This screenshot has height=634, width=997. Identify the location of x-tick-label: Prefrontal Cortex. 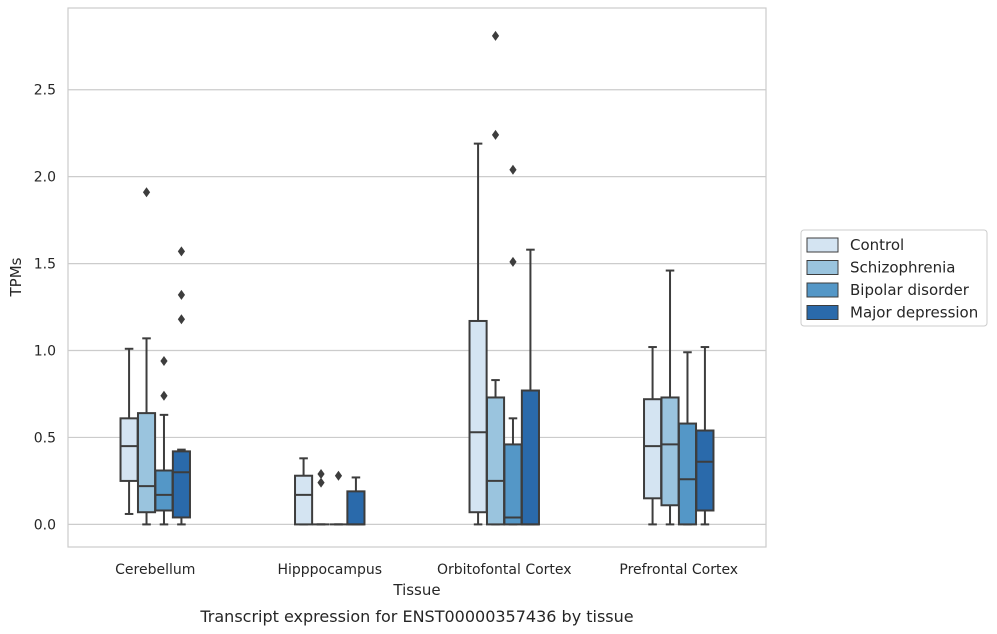
(678, 570).